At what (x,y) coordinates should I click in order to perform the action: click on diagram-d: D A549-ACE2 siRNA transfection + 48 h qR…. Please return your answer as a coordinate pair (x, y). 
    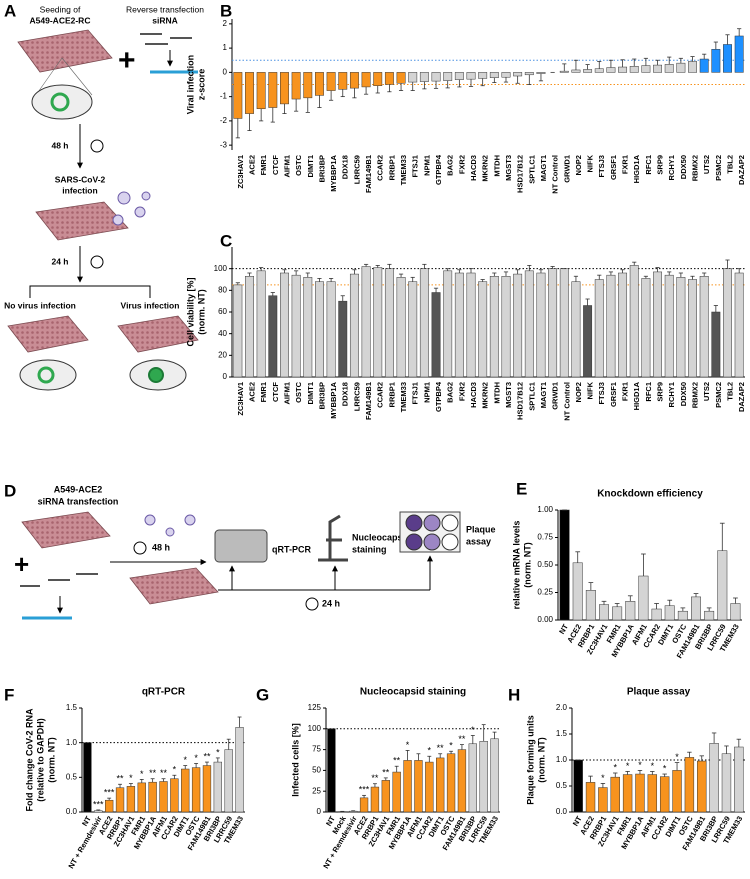
    Looking at the image, I should click on (250, 550).